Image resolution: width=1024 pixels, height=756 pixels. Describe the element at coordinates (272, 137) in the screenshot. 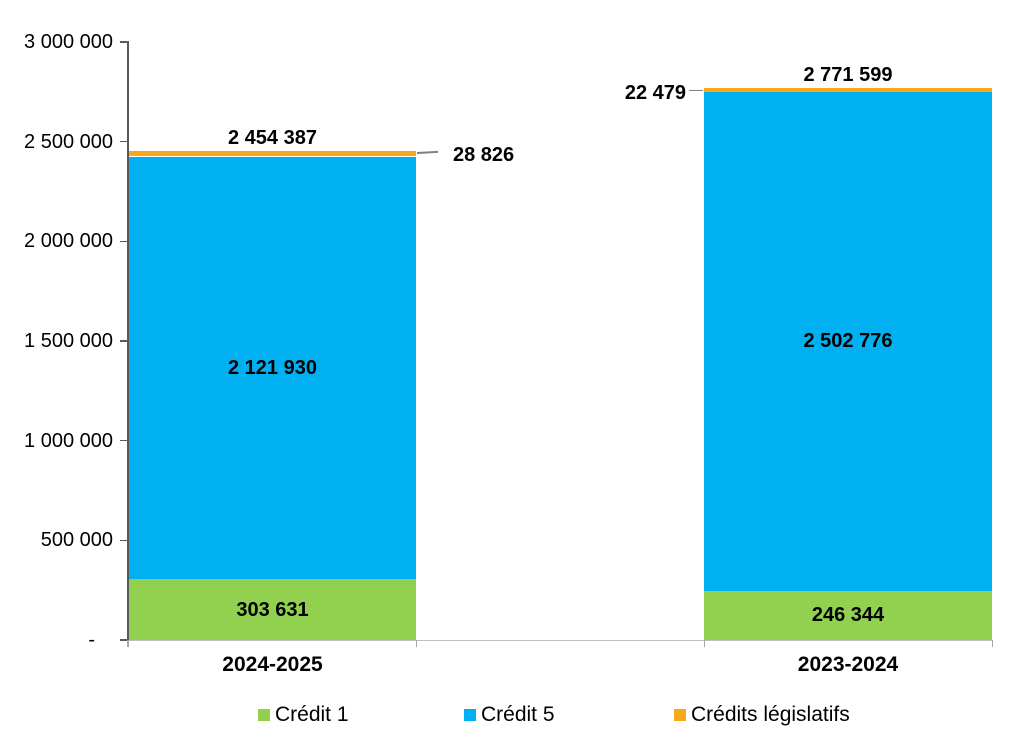

I see `total-label-2024-2025: 2 454 387` at that location.